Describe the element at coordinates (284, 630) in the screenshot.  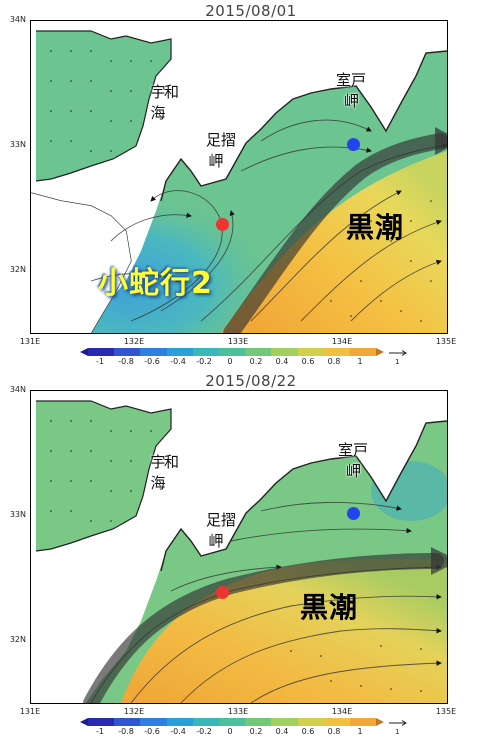
I see `warm-water` at that location.